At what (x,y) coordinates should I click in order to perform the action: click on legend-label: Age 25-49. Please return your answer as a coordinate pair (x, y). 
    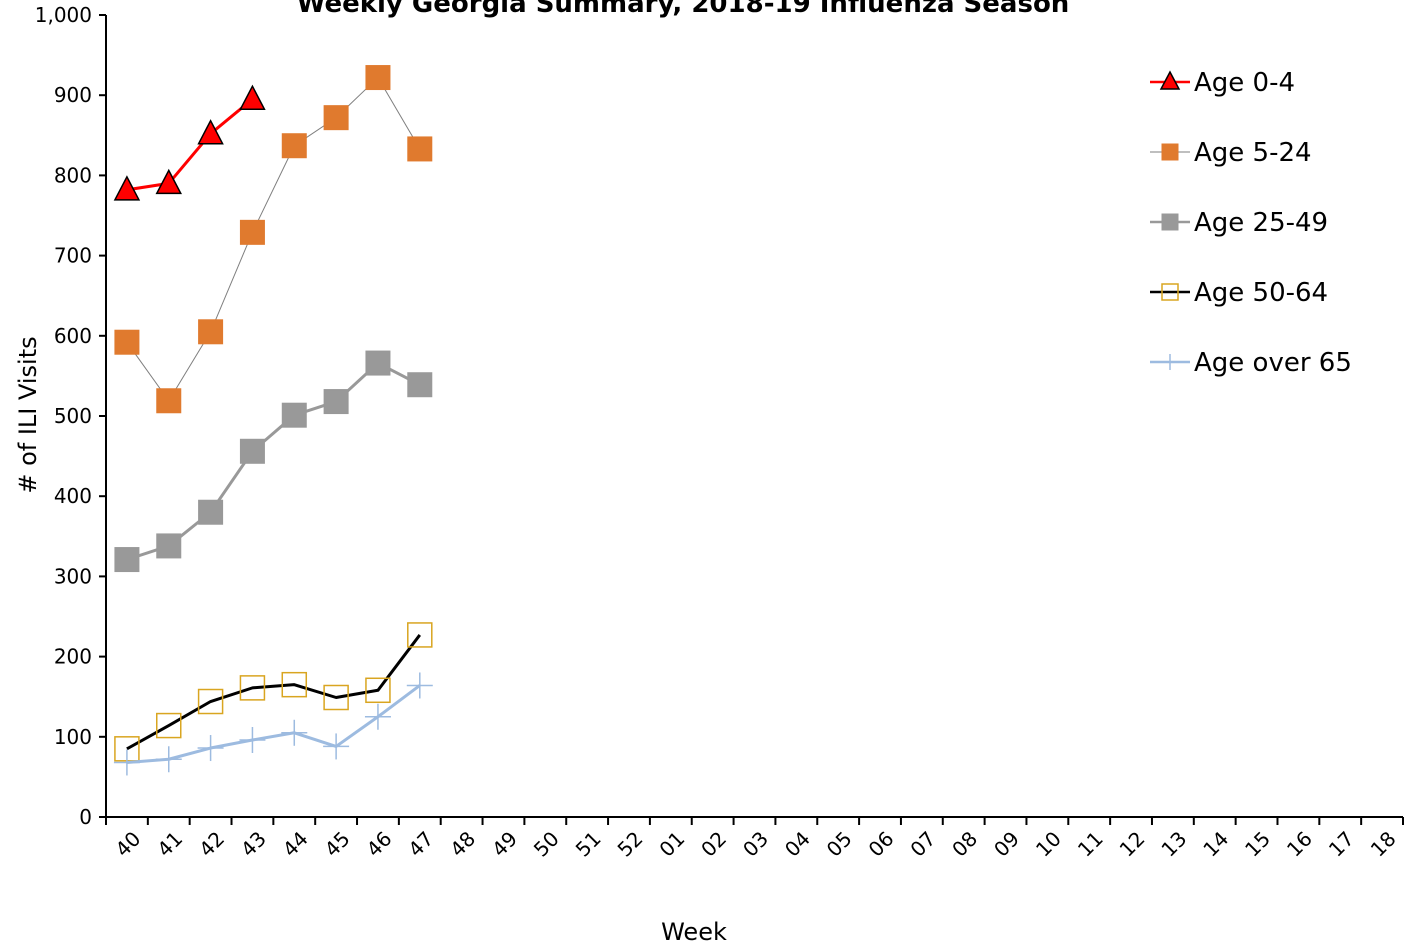
    Looking at the image, I should click on (1261, 223).